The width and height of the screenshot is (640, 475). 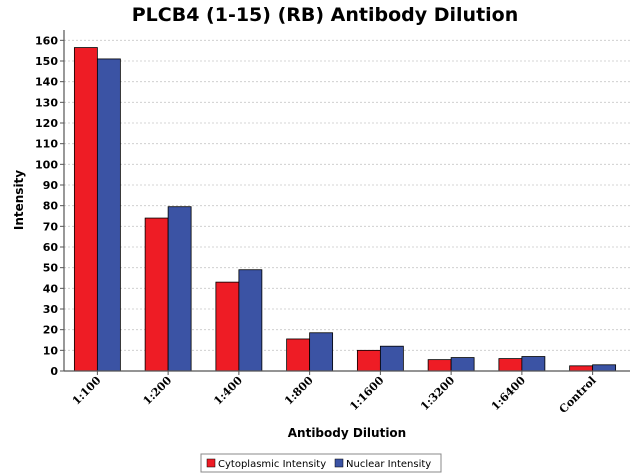 What do you see at coordinates (46, 61) in the screenshot?
I see `y-tick-label: 150` at bounding box center [46, 61].